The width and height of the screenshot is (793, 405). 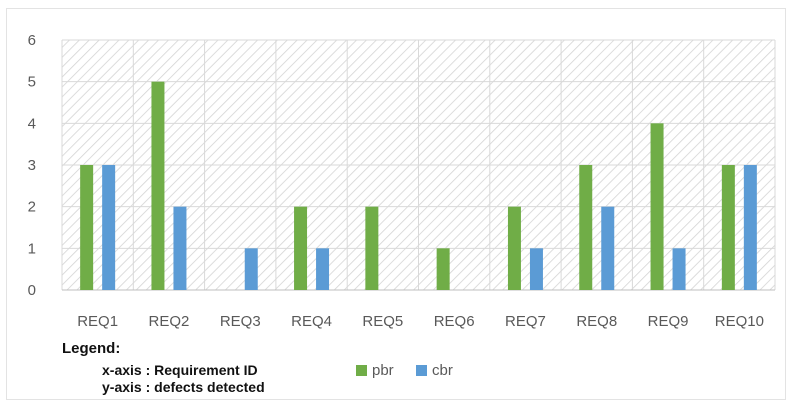 What do you see at coordinates (739, 321) in the screenshot?
I see `x-tick-label-req10: REQ10` at bounding box center [739, 321].